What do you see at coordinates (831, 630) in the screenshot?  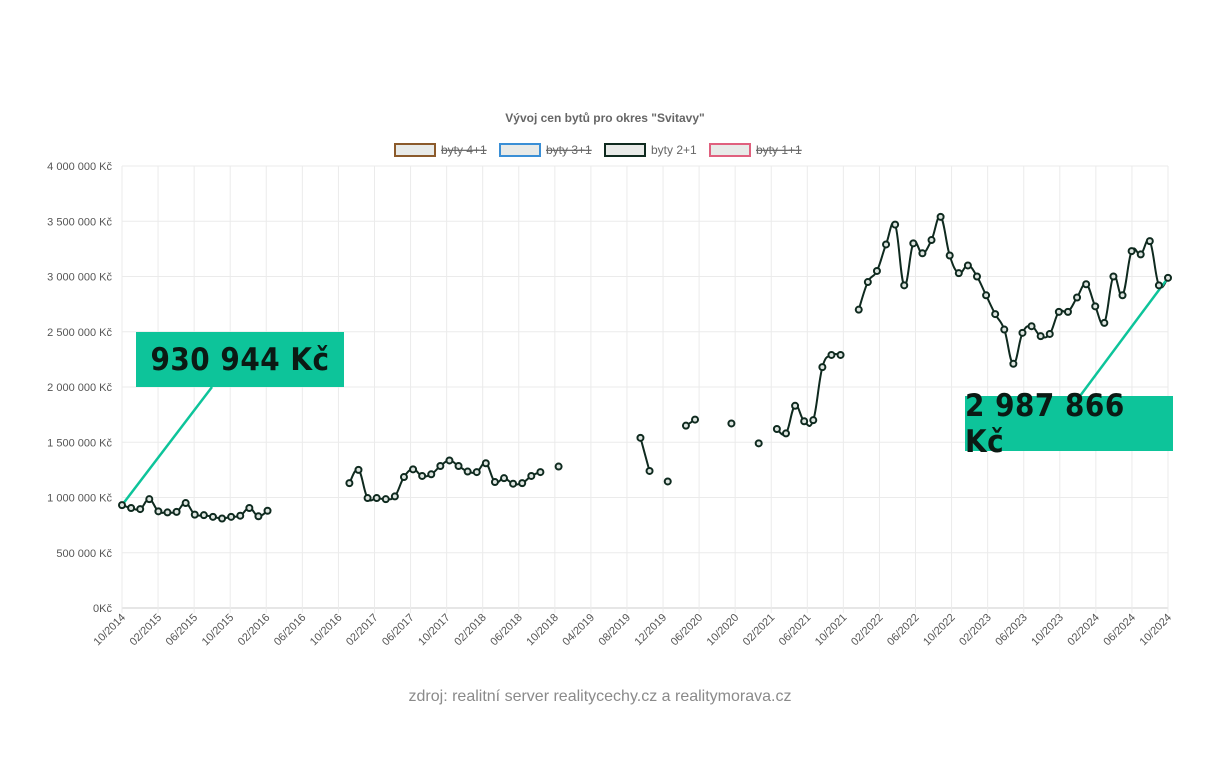 I see `x-tick-label: 10/2021` at bounding box center [831, 630].